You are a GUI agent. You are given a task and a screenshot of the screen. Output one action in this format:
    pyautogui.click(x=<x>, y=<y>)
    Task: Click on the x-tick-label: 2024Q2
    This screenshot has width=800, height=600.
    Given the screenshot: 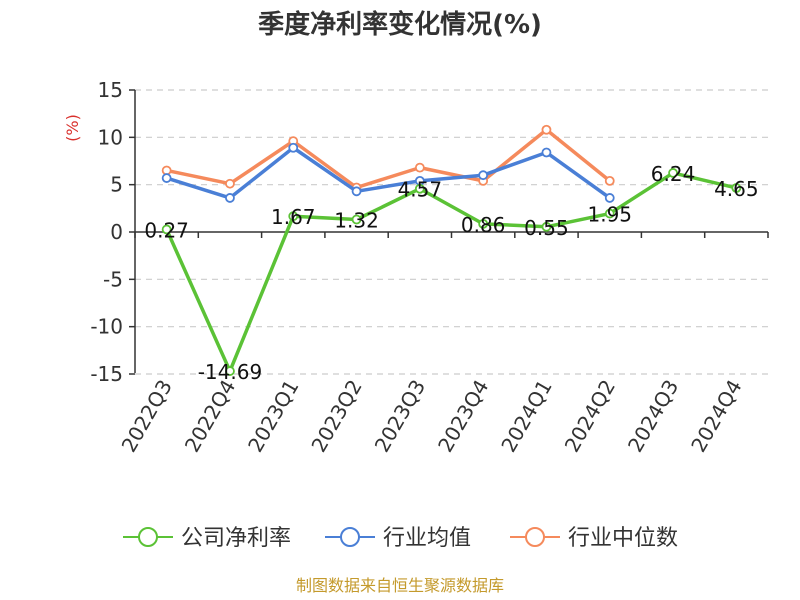 What is the action you would take?
    pyautogui.click(x=590, y=416)
    